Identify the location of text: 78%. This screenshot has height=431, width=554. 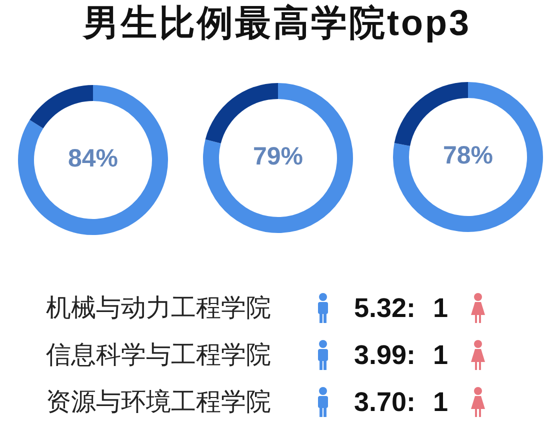
(468, 156).